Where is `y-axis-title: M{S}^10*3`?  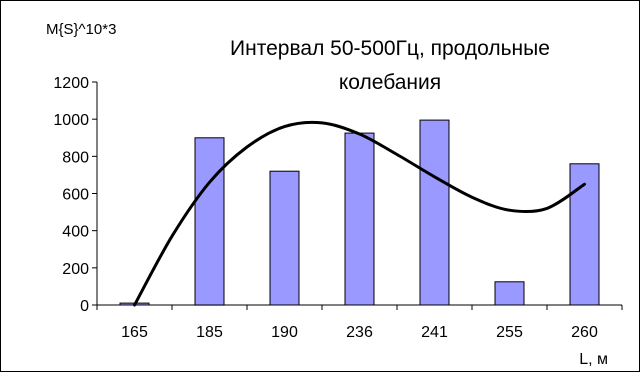
y-axis-title: M{S}^10*3 is located at coordinates (81, 29).